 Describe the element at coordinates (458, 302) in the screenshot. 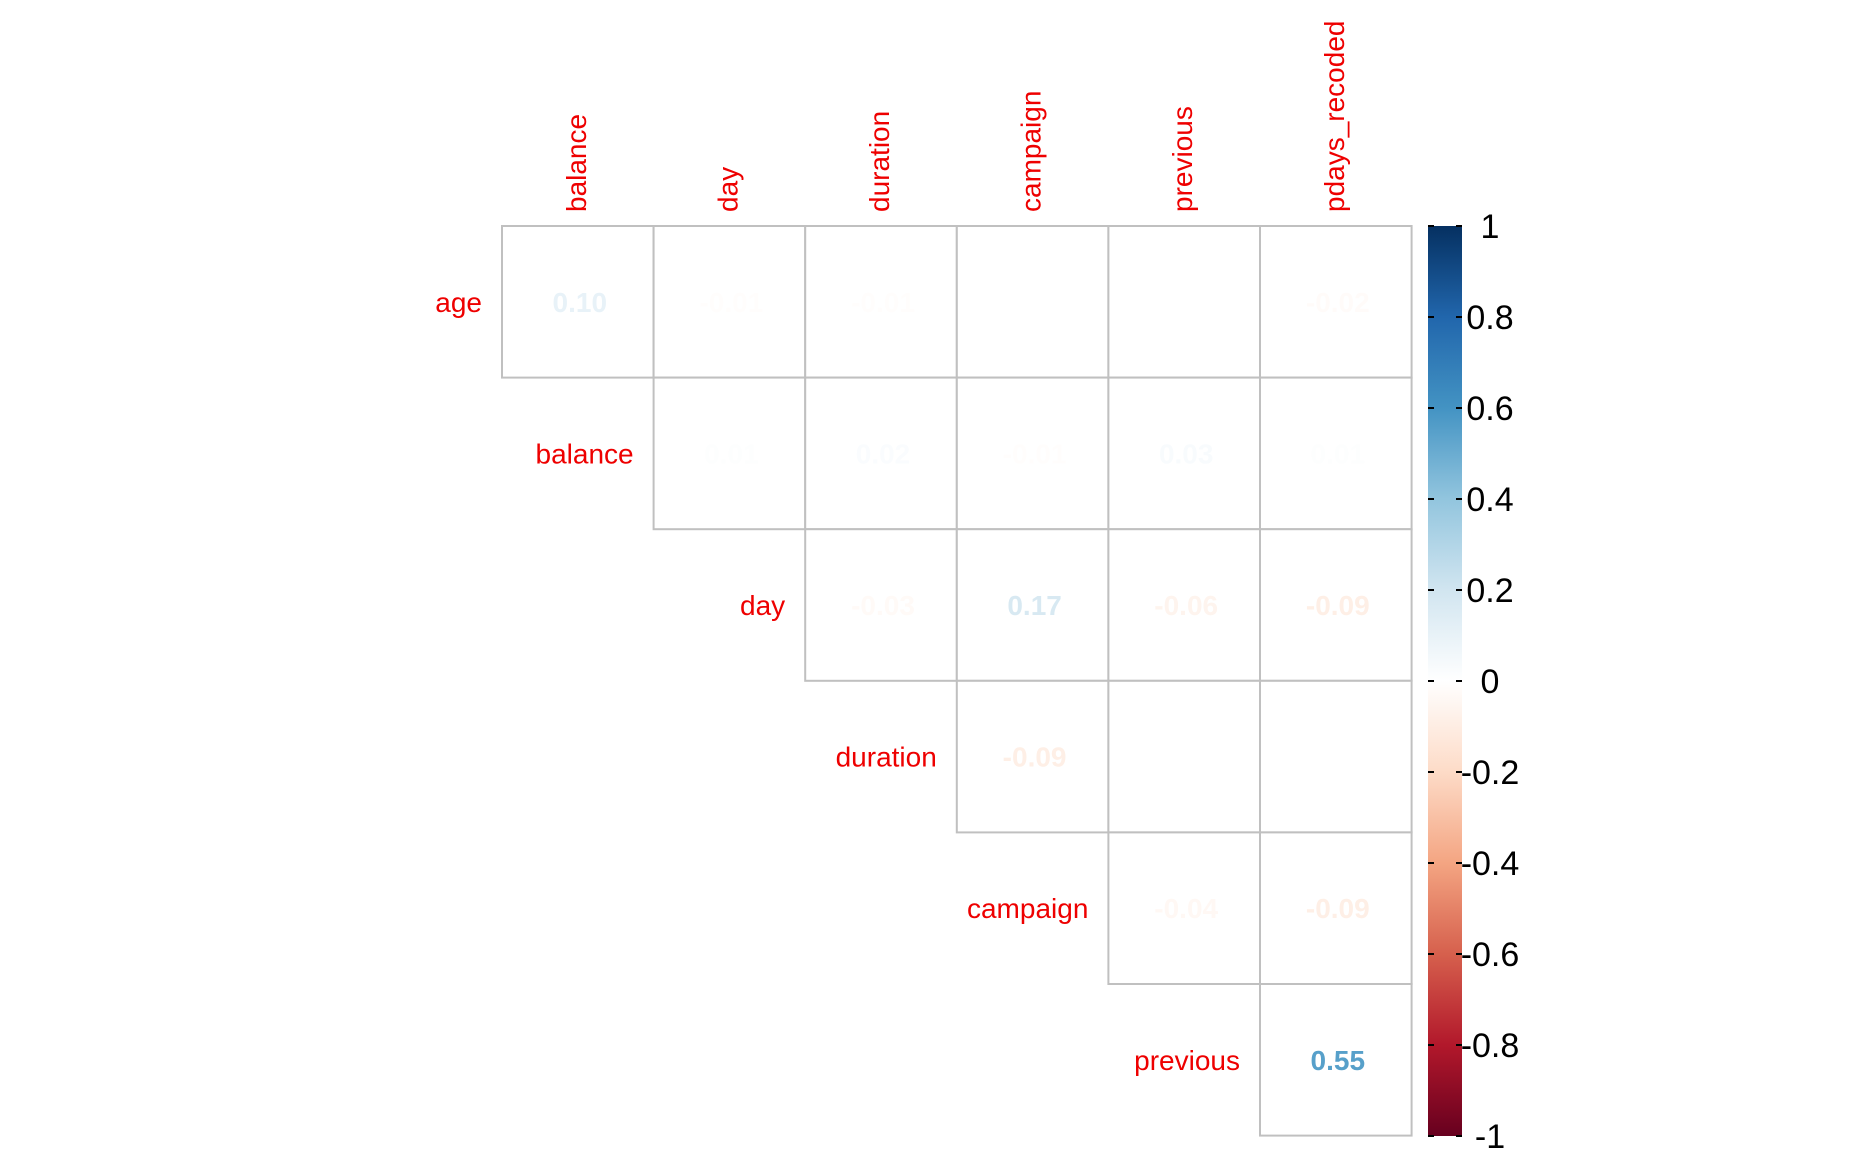

I see `row-label: age` at that location.